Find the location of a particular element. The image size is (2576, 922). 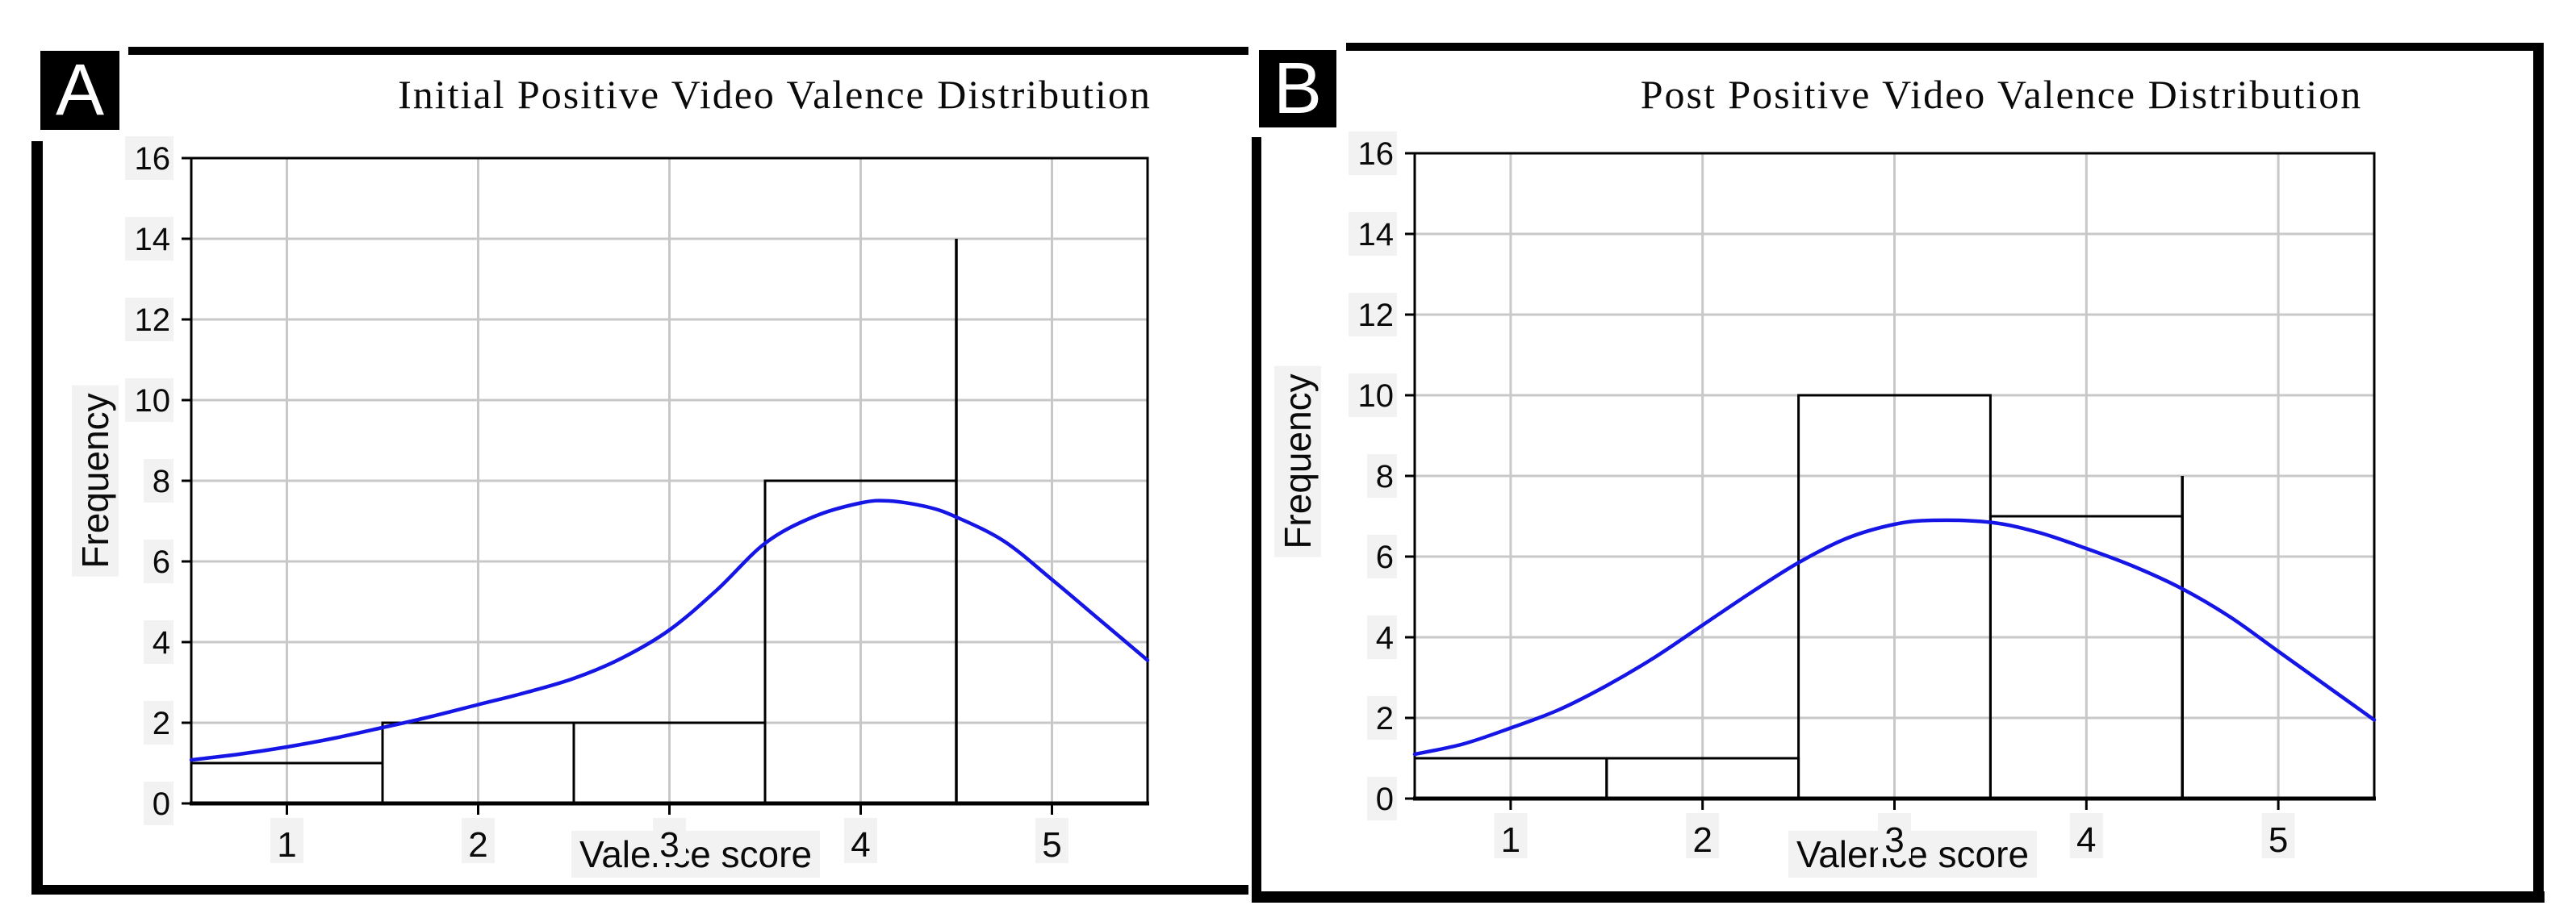

panel-a-xlabel: Valence score is located at coordinates (696, 854).